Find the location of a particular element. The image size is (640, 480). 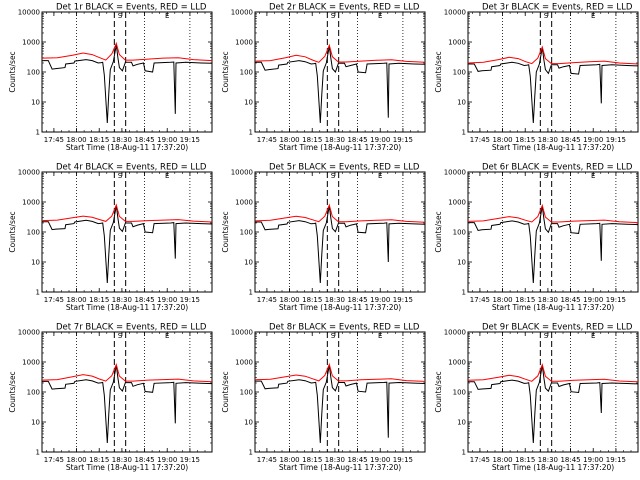

panel-title: Det 9r BLACK = Events, RED = LLD is located at coordinates (557, 328).